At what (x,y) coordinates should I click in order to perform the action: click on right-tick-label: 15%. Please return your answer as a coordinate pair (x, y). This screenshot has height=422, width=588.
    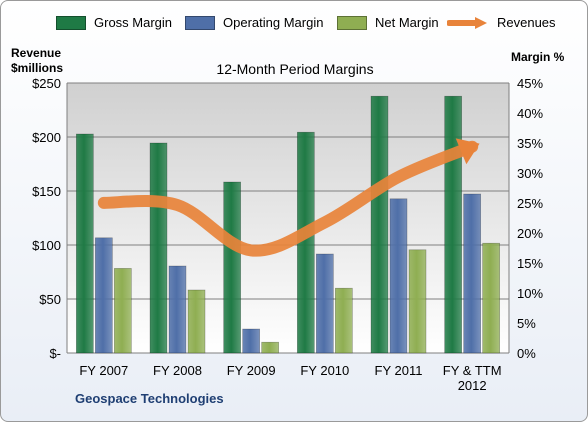
    Looking at the image, I should click on (530, 263).